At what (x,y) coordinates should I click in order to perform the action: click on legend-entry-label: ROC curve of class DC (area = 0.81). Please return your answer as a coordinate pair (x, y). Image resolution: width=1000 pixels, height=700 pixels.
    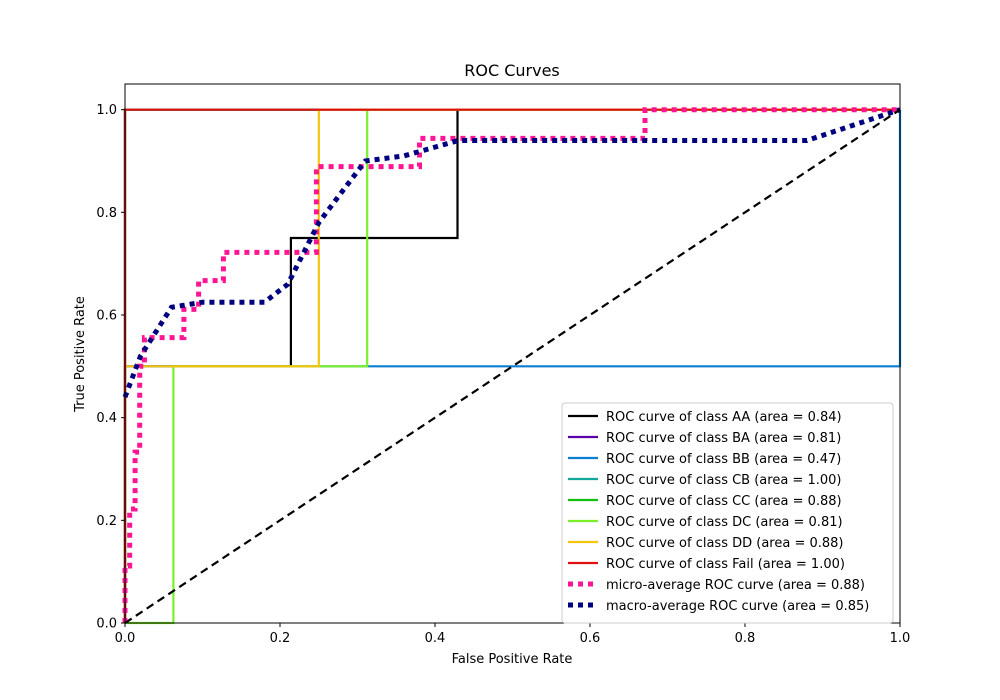
    Looking at the image, I should click on (724, 522).